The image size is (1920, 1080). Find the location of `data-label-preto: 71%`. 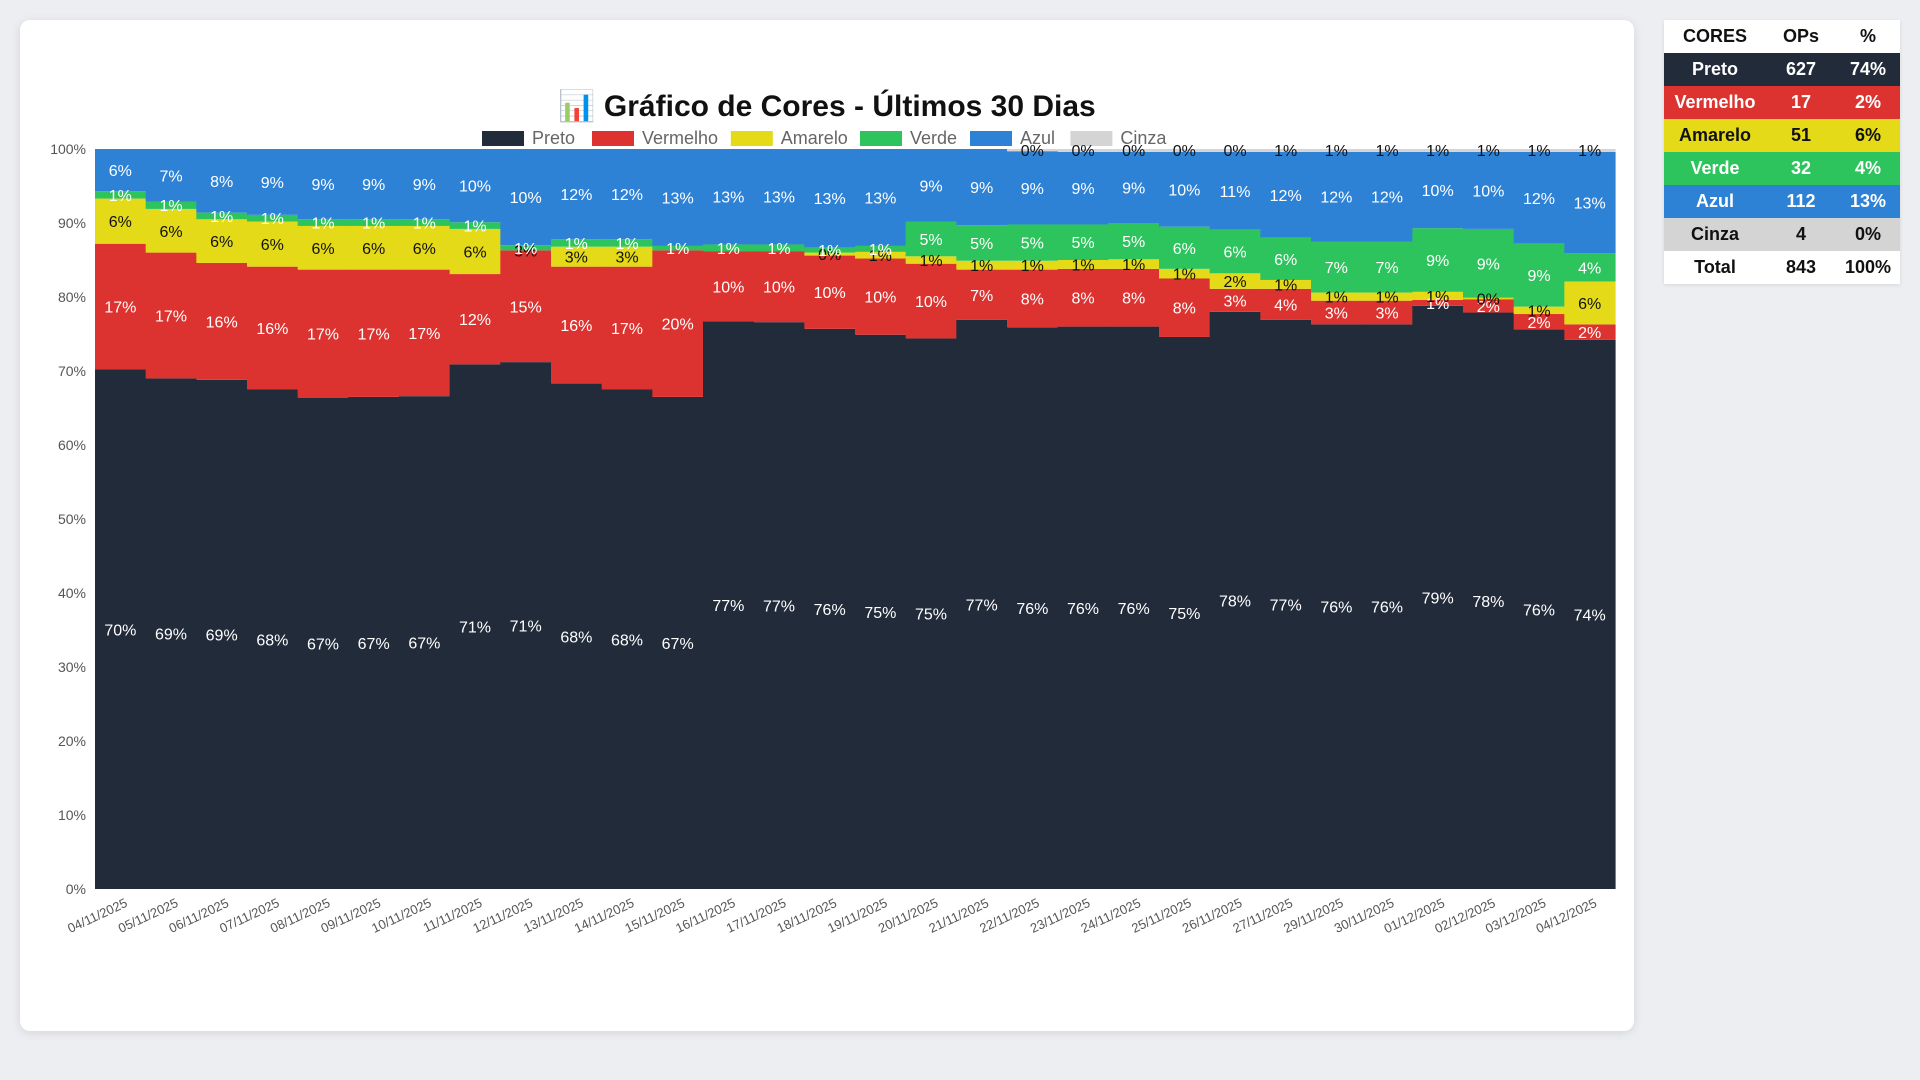

data-label-preto: 71% is located at coordinates (475, 628).